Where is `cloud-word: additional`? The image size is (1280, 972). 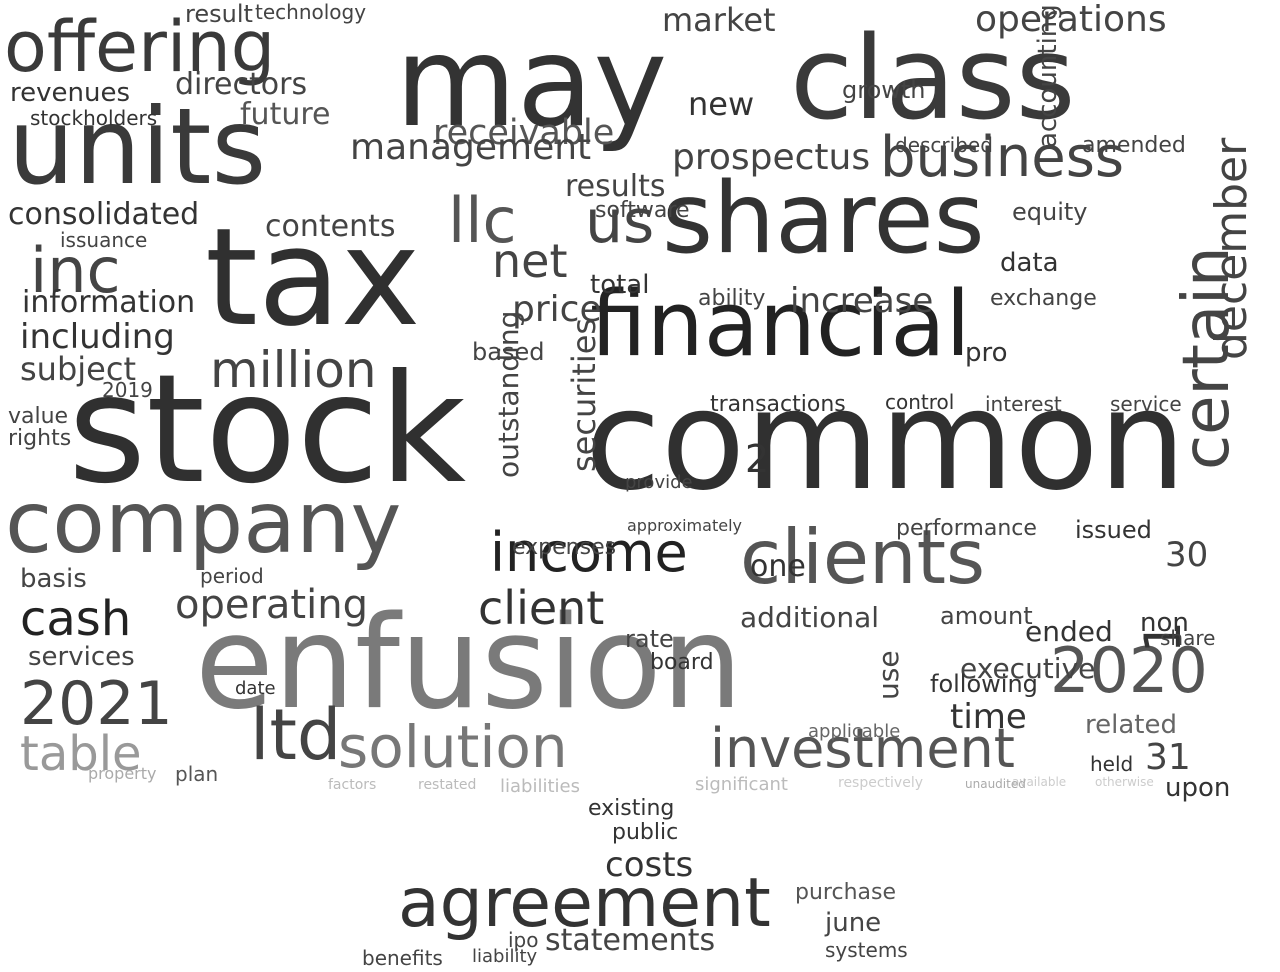 cloud-word: additional is located at coordinates (810, 617).